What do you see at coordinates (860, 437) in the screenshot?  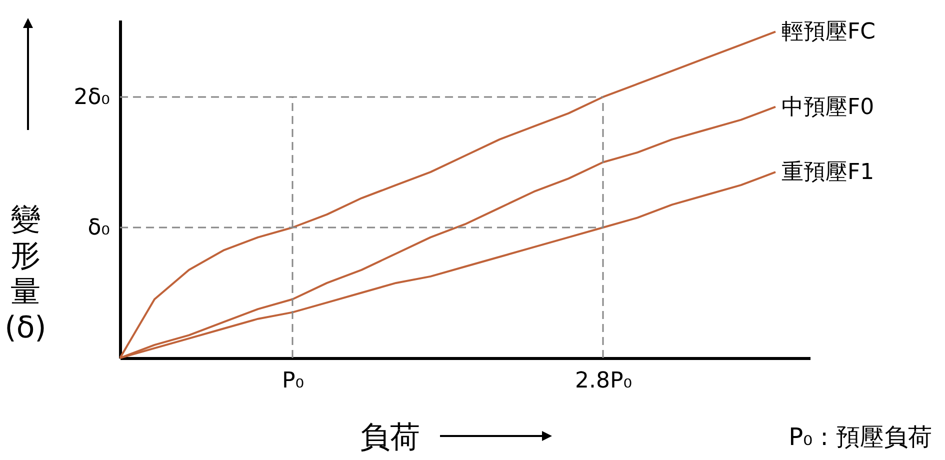 I see `text: P₀ : 預壓負荷` at bounding box center [860, 437].